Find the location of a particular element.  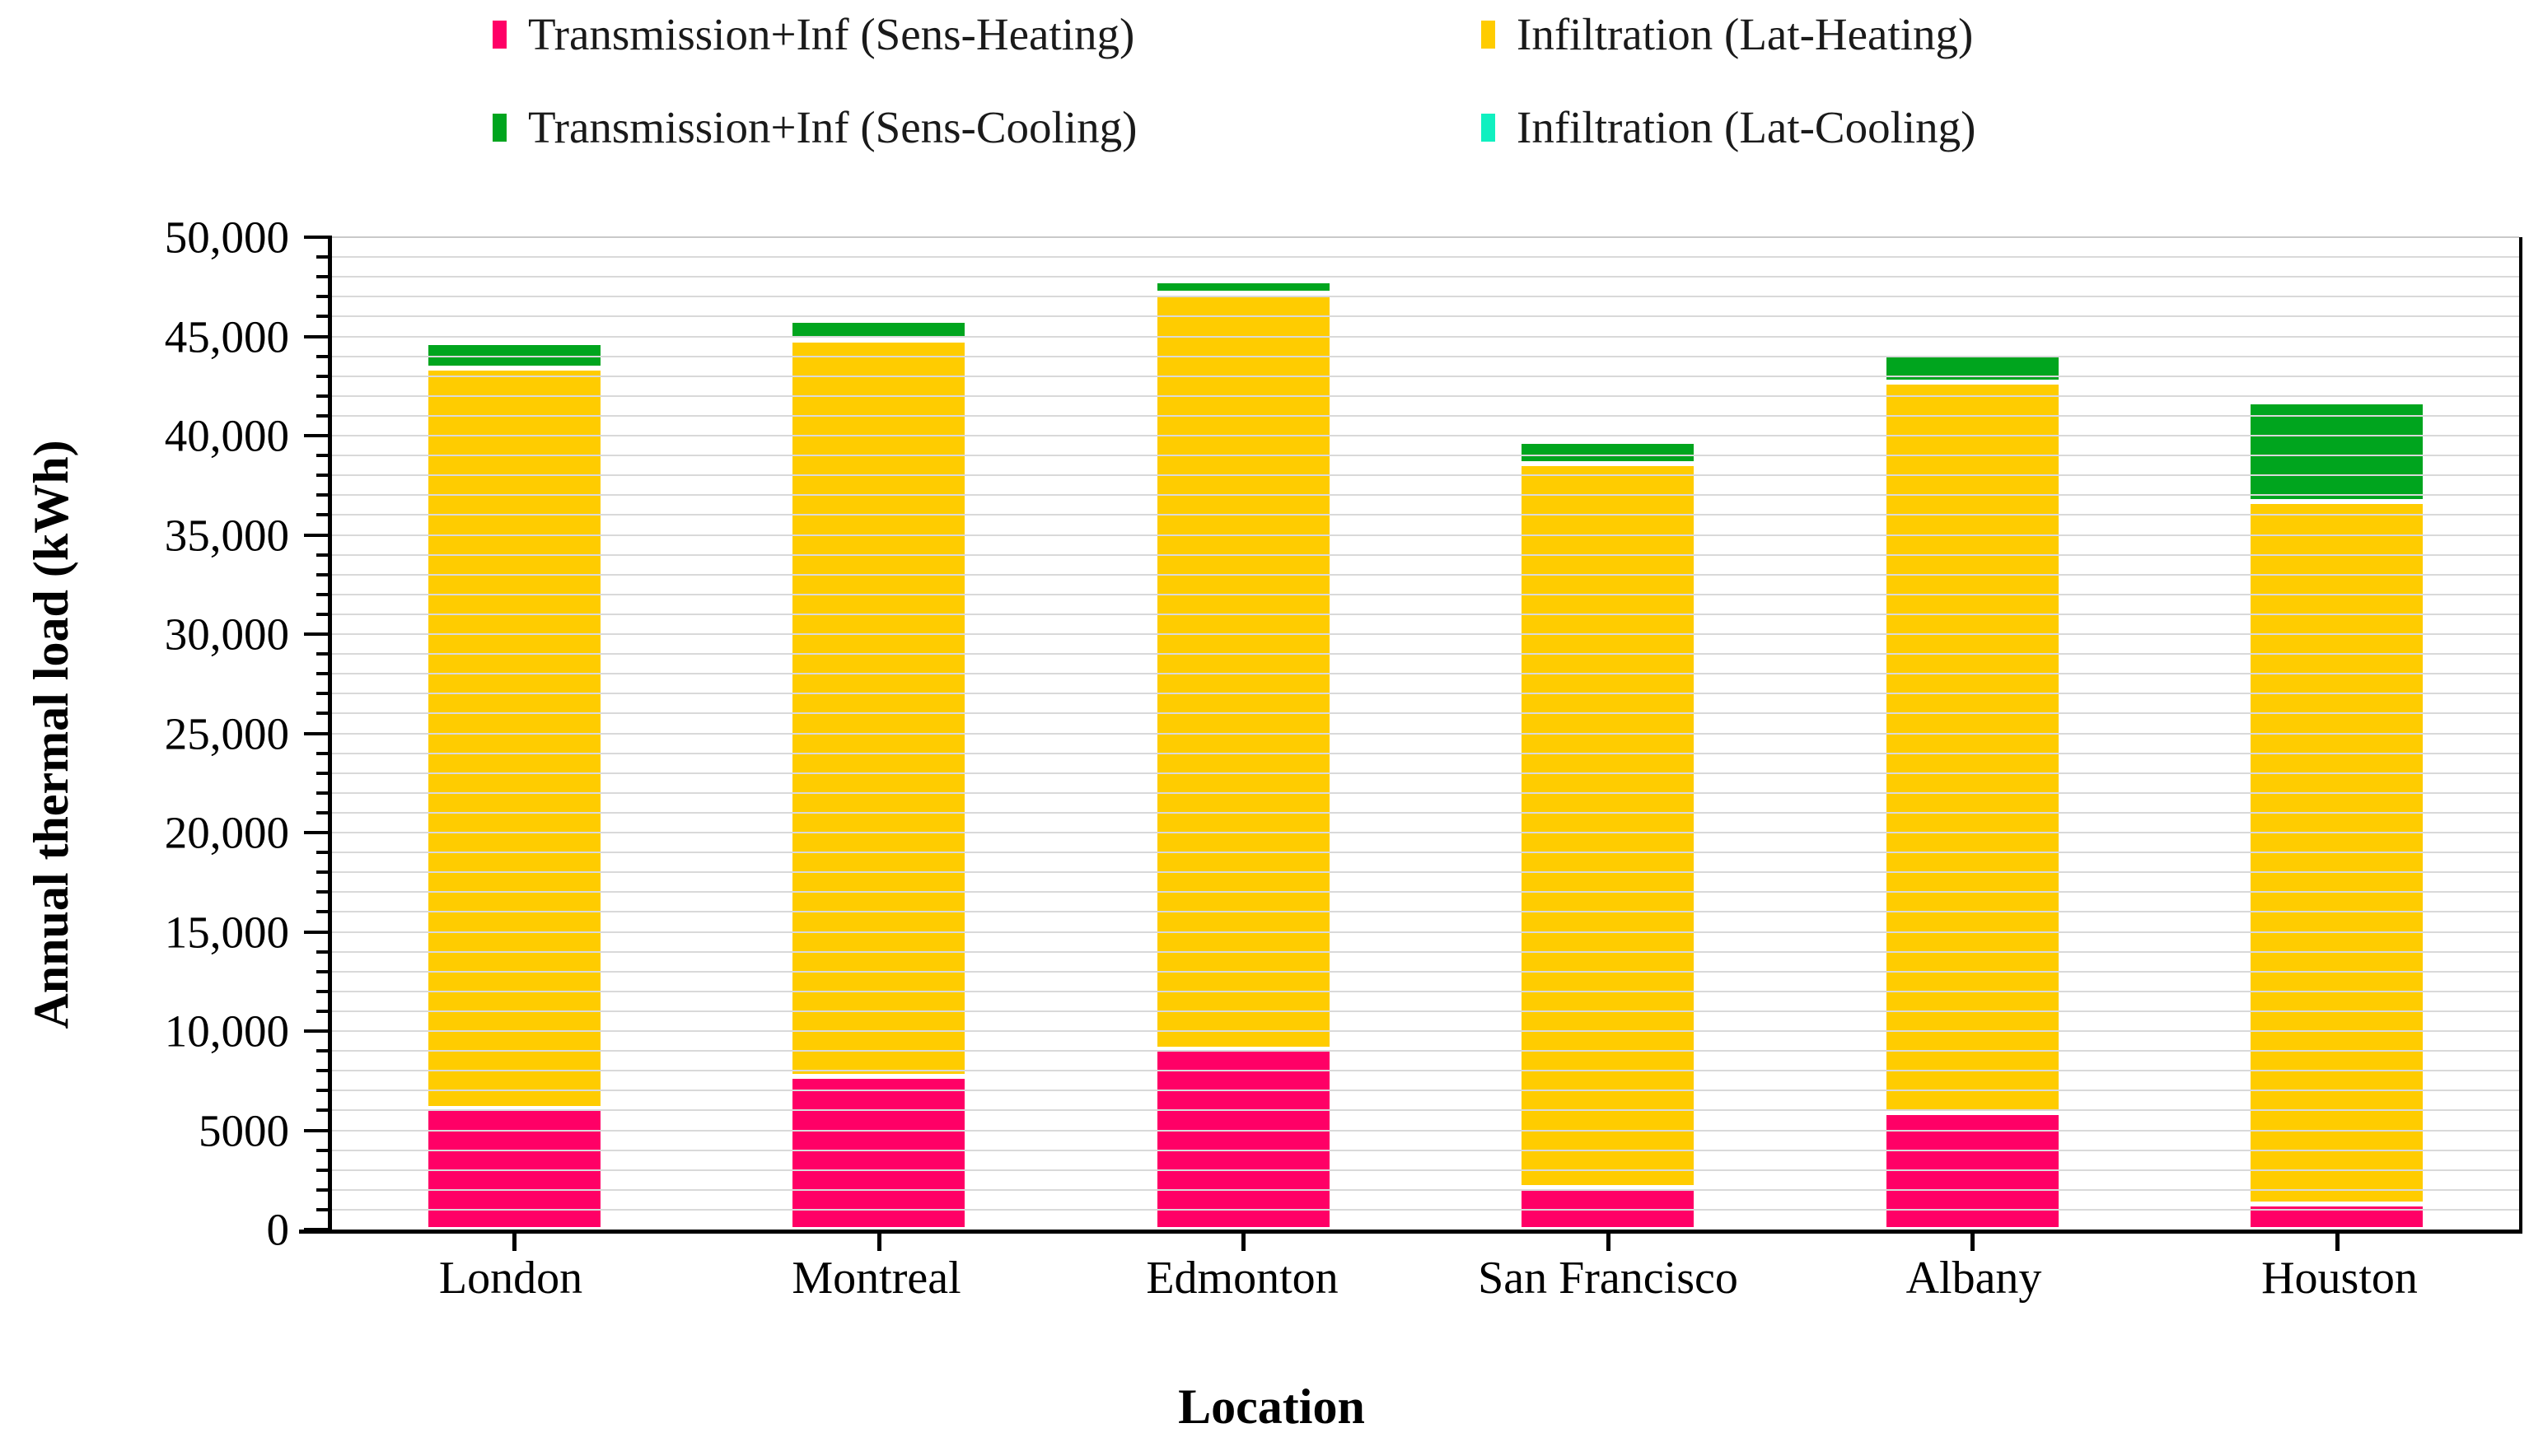

y-tick-label: 25,000 is located at coordinates (227, 733).